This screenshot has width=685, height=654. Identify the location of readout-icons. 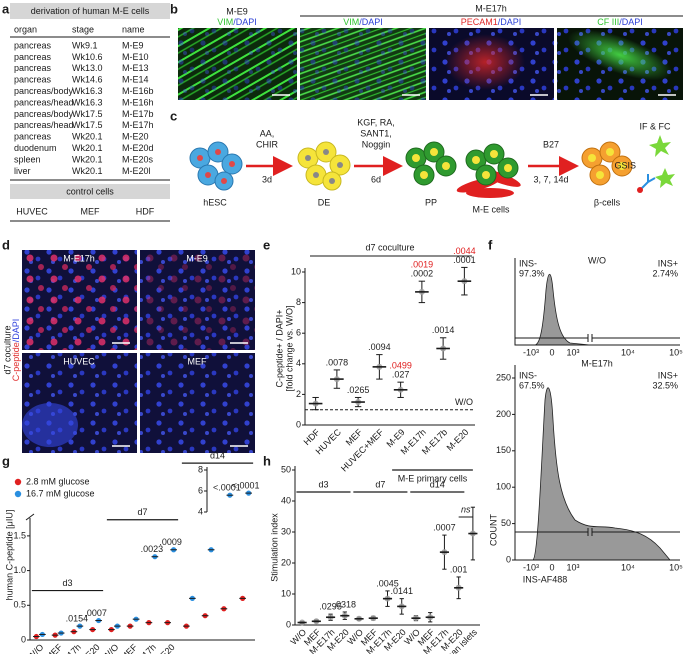
(656, 164).